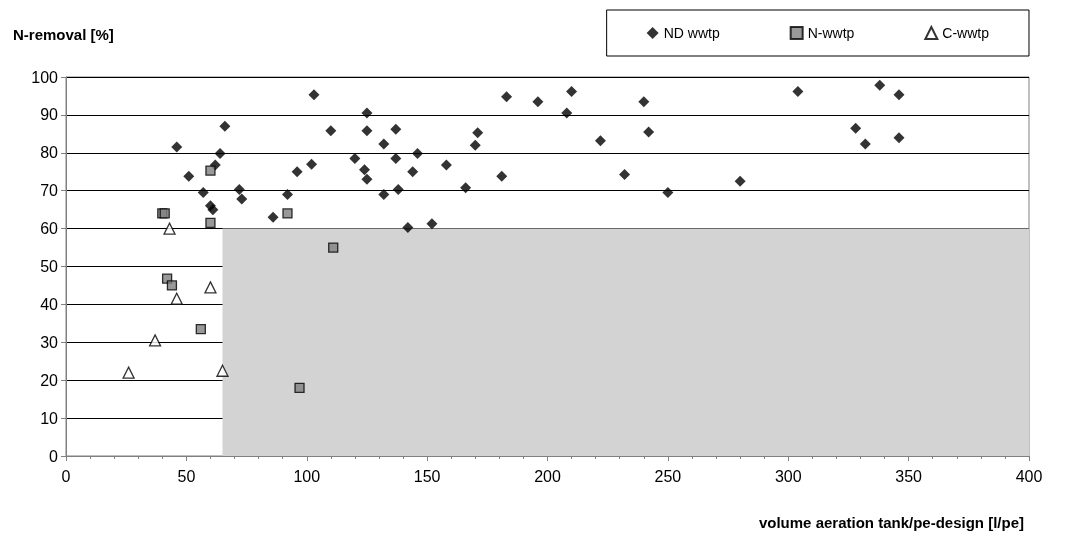 The width and height of the screenshot is (1082, 556). What do you see at coordinates (49, 342) in the screenshot?
I see `y-tick-label: 30` at bounding box center [49, 342].